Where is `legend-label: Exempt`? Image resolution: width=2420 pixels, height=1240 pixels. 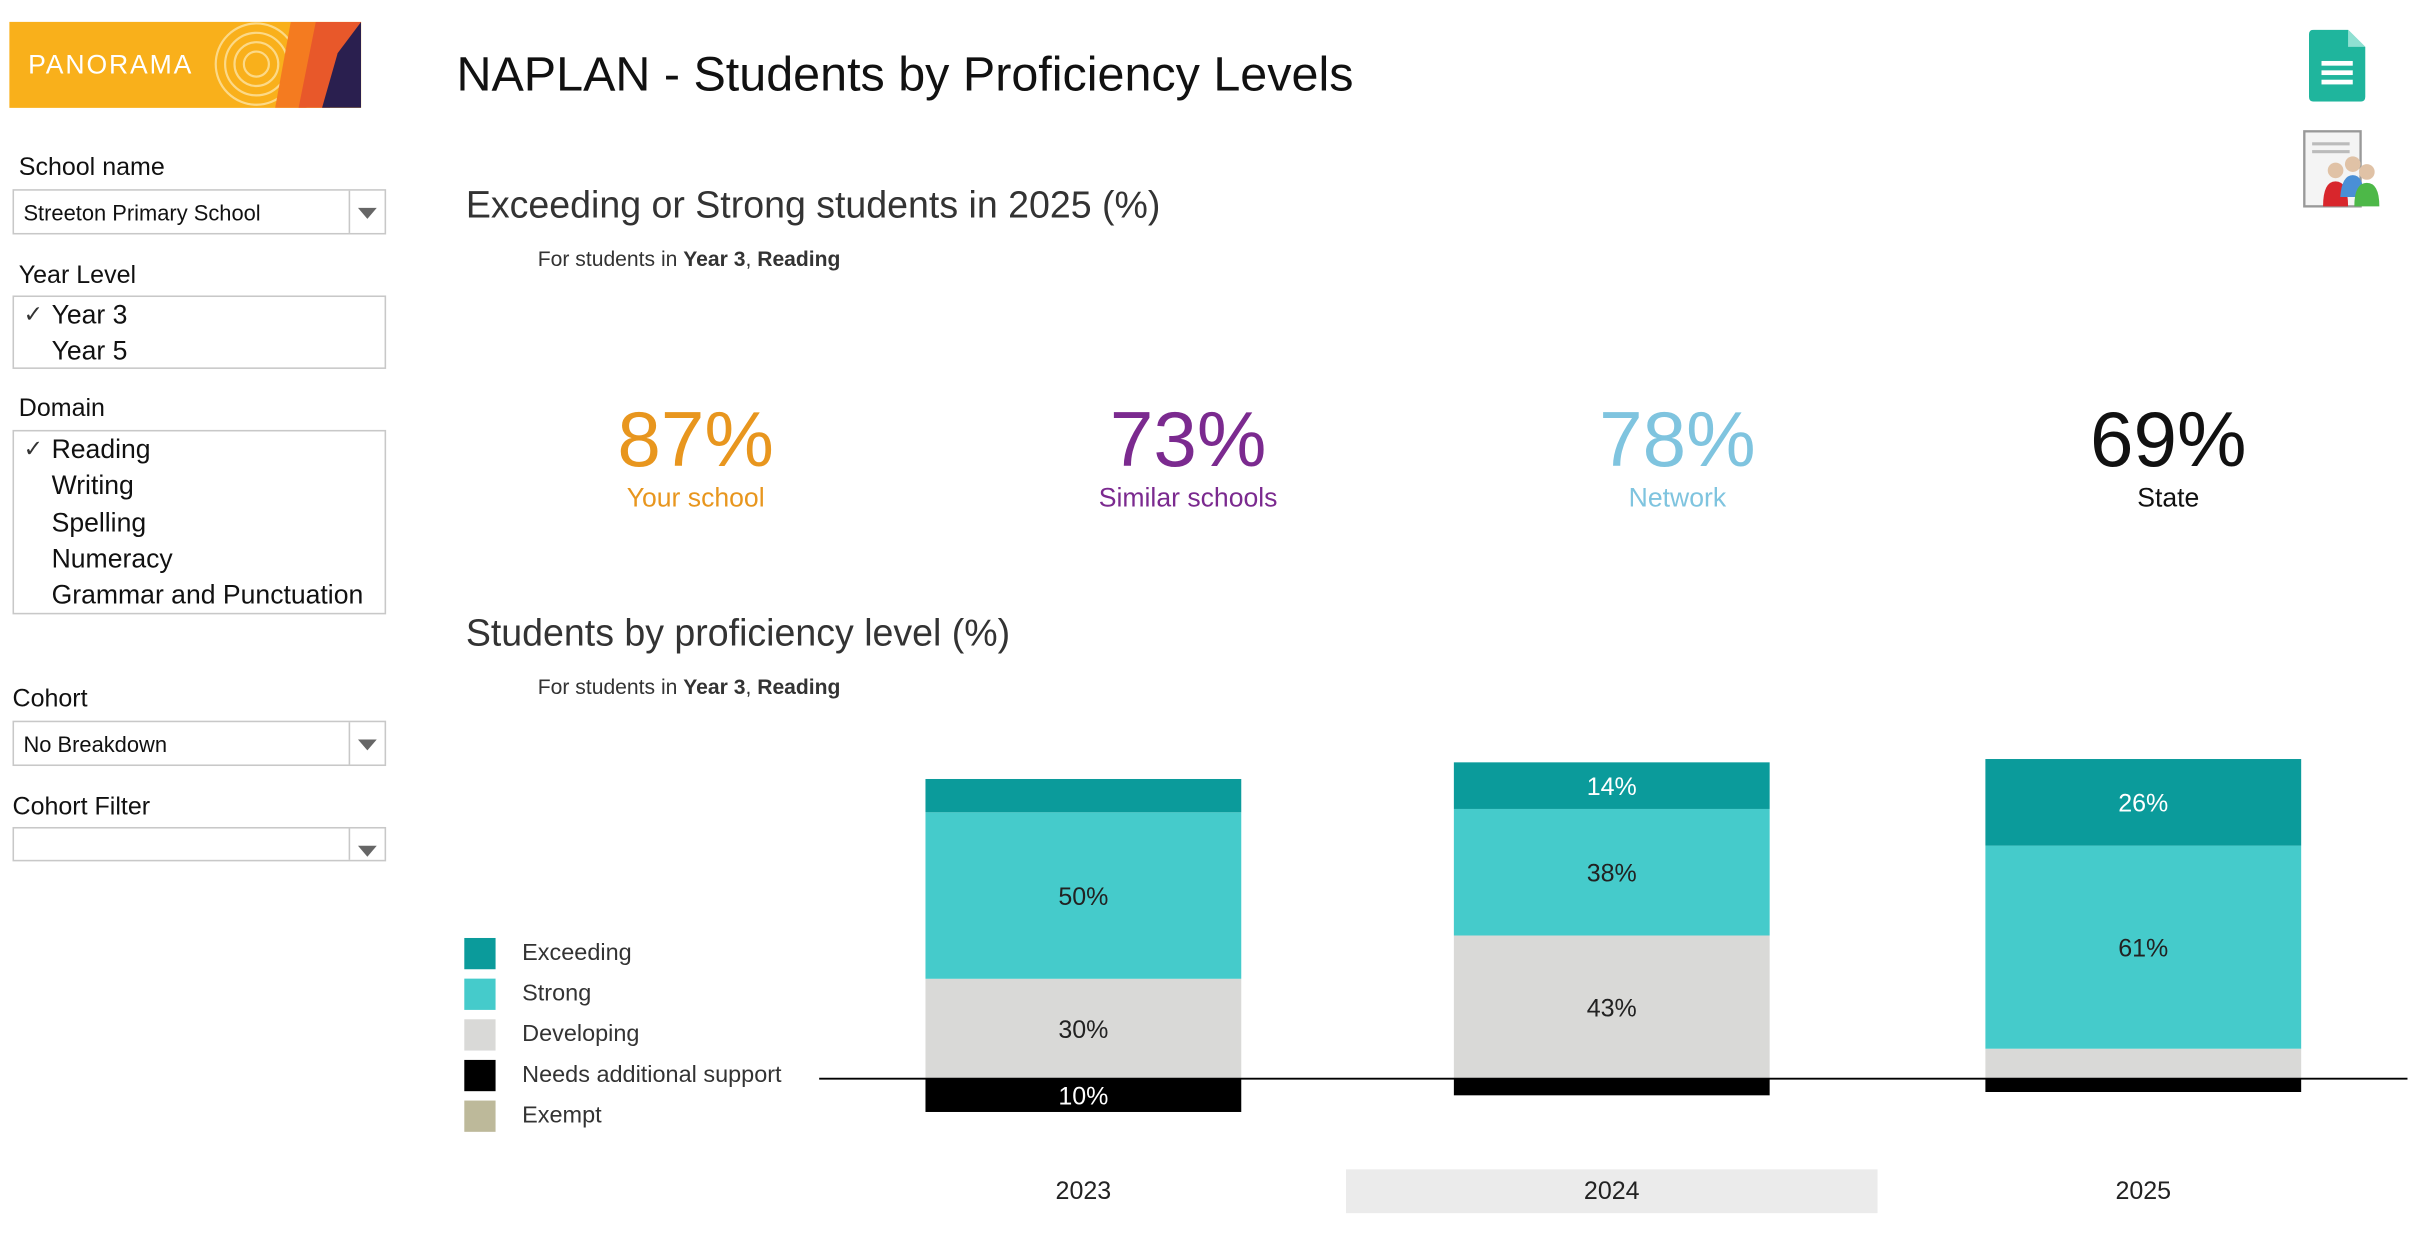
legend-label: Exempt is located at coordinates (562, 1115).